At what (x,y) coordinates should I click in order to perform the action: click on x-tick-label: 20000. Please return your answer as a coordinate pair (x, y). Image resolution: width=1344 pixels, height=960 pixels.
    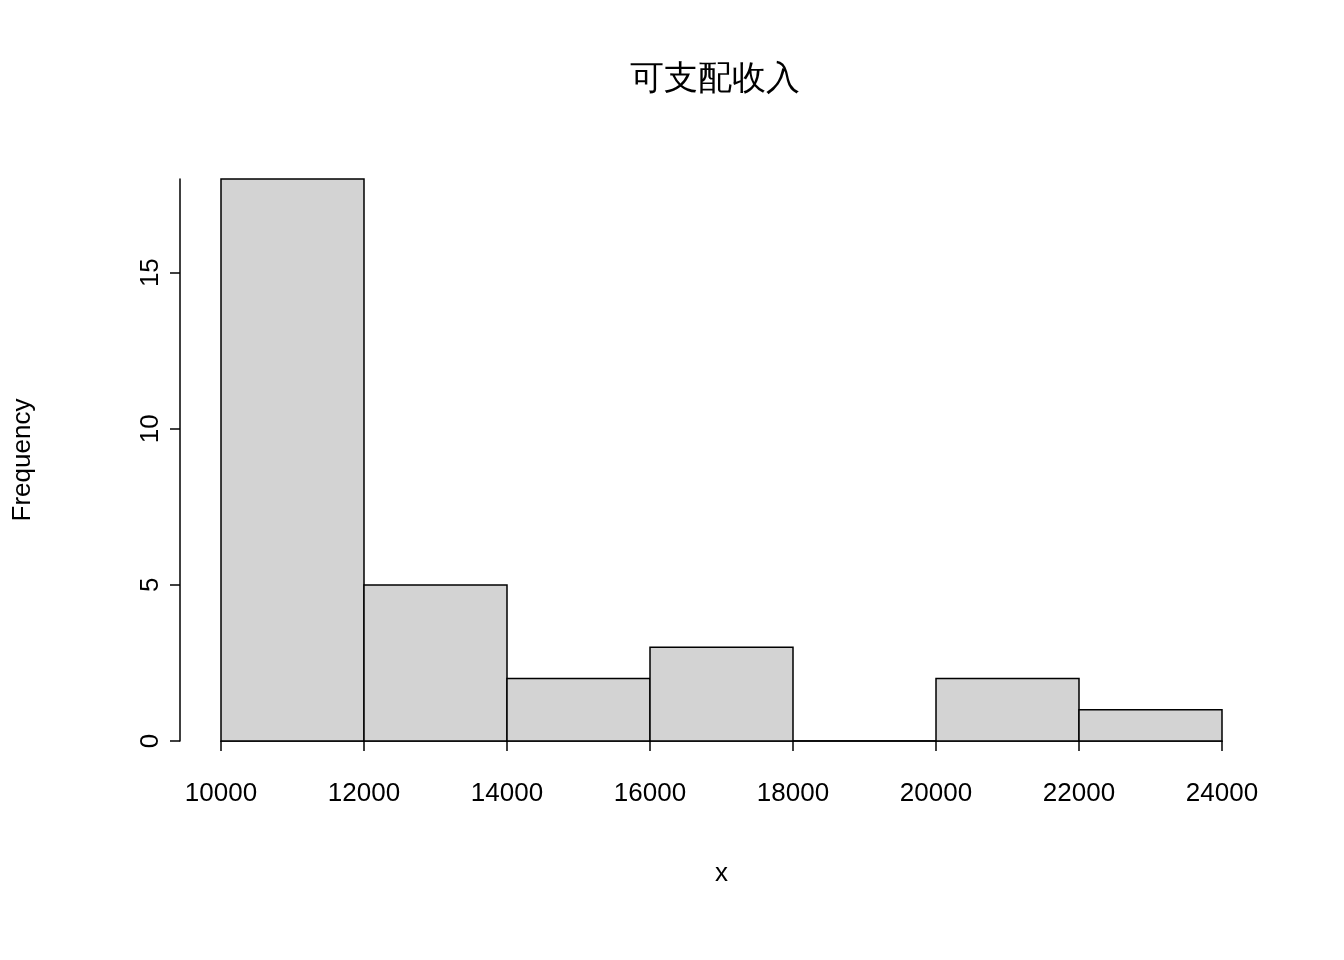
    Looking at the image, I should click on (936, 792).